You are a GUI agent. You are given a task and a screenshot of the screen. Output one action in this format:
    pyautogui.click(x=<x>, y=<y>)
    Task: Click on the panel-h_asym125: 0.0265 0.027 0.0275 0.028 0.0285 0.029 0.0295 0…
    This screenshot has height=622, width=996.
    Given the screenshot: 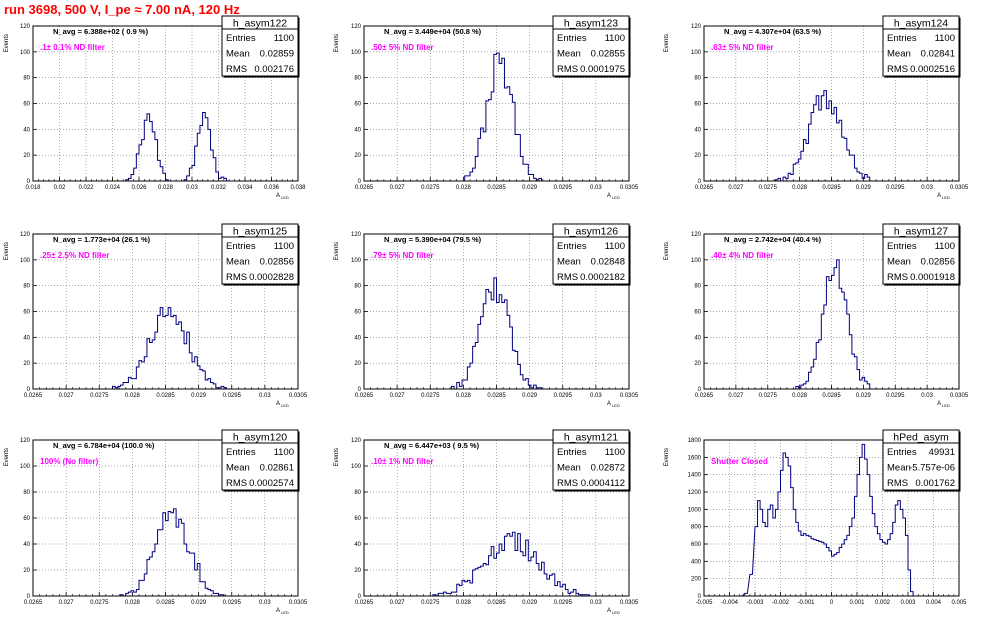 What is the action you would take?
    pyautogui.click(x=156, y=315)
    